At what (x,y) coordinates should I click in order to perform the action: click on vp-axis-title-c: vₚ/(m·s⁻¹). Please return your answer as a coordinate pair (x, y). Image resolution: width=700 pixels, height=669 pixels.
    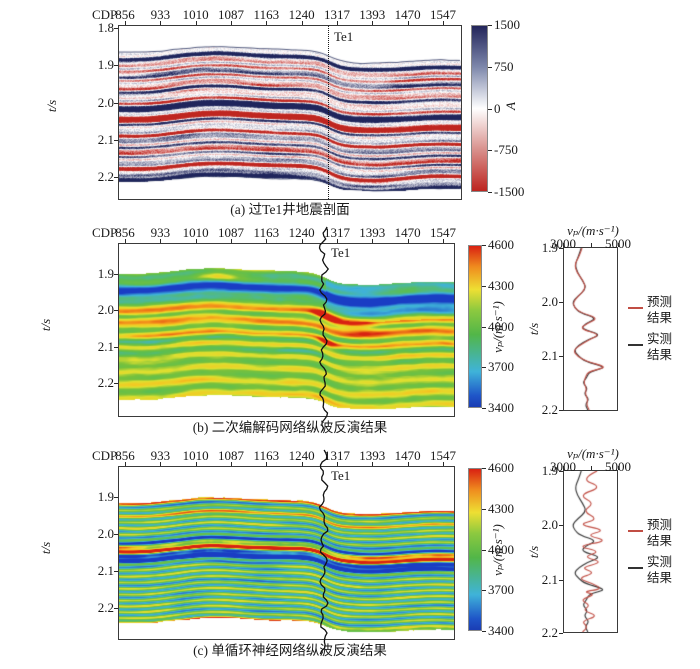
    Looking at the image, I should click on (593, 453).